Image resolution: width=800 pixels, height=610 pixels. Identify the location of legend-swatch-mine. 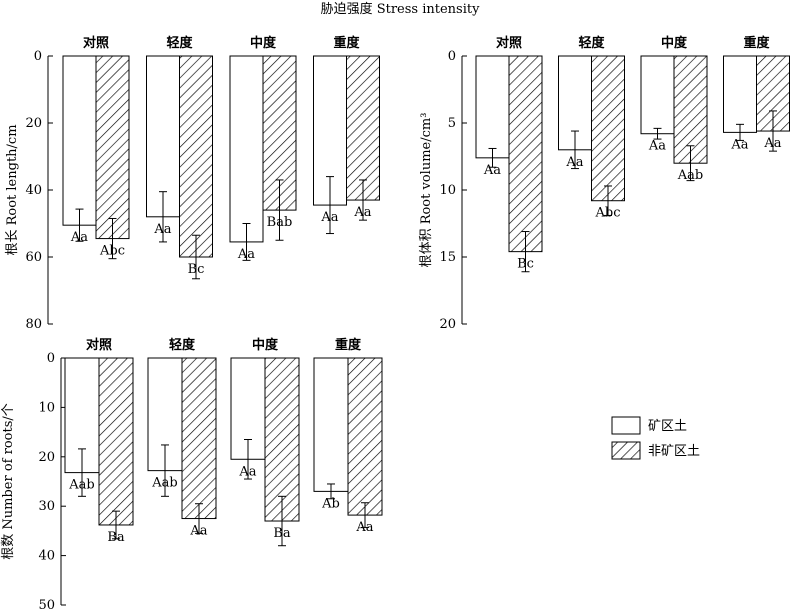
(626, 425).